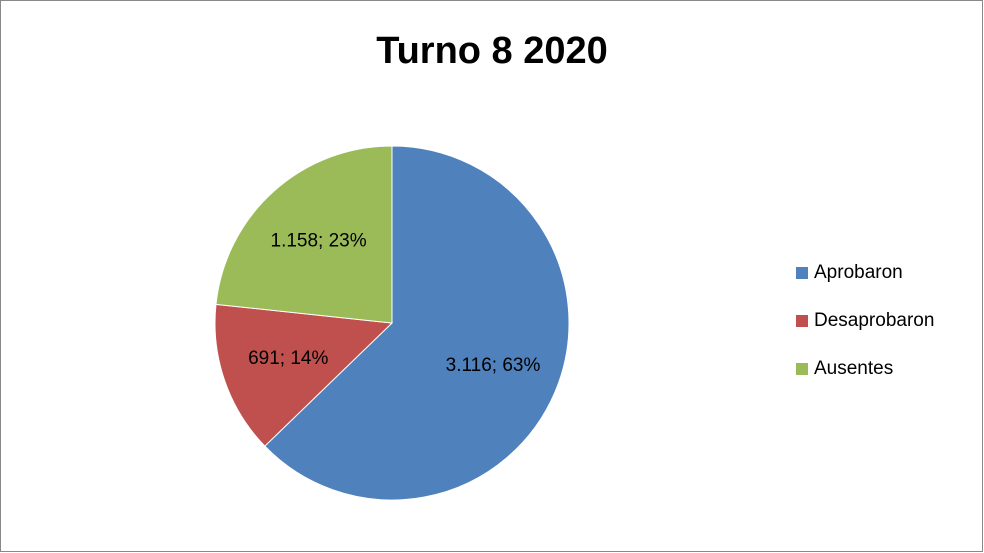  Describe the element at coordinates (853, 368) in the screenshot. I see `legend-label: Ausentes` at that location.